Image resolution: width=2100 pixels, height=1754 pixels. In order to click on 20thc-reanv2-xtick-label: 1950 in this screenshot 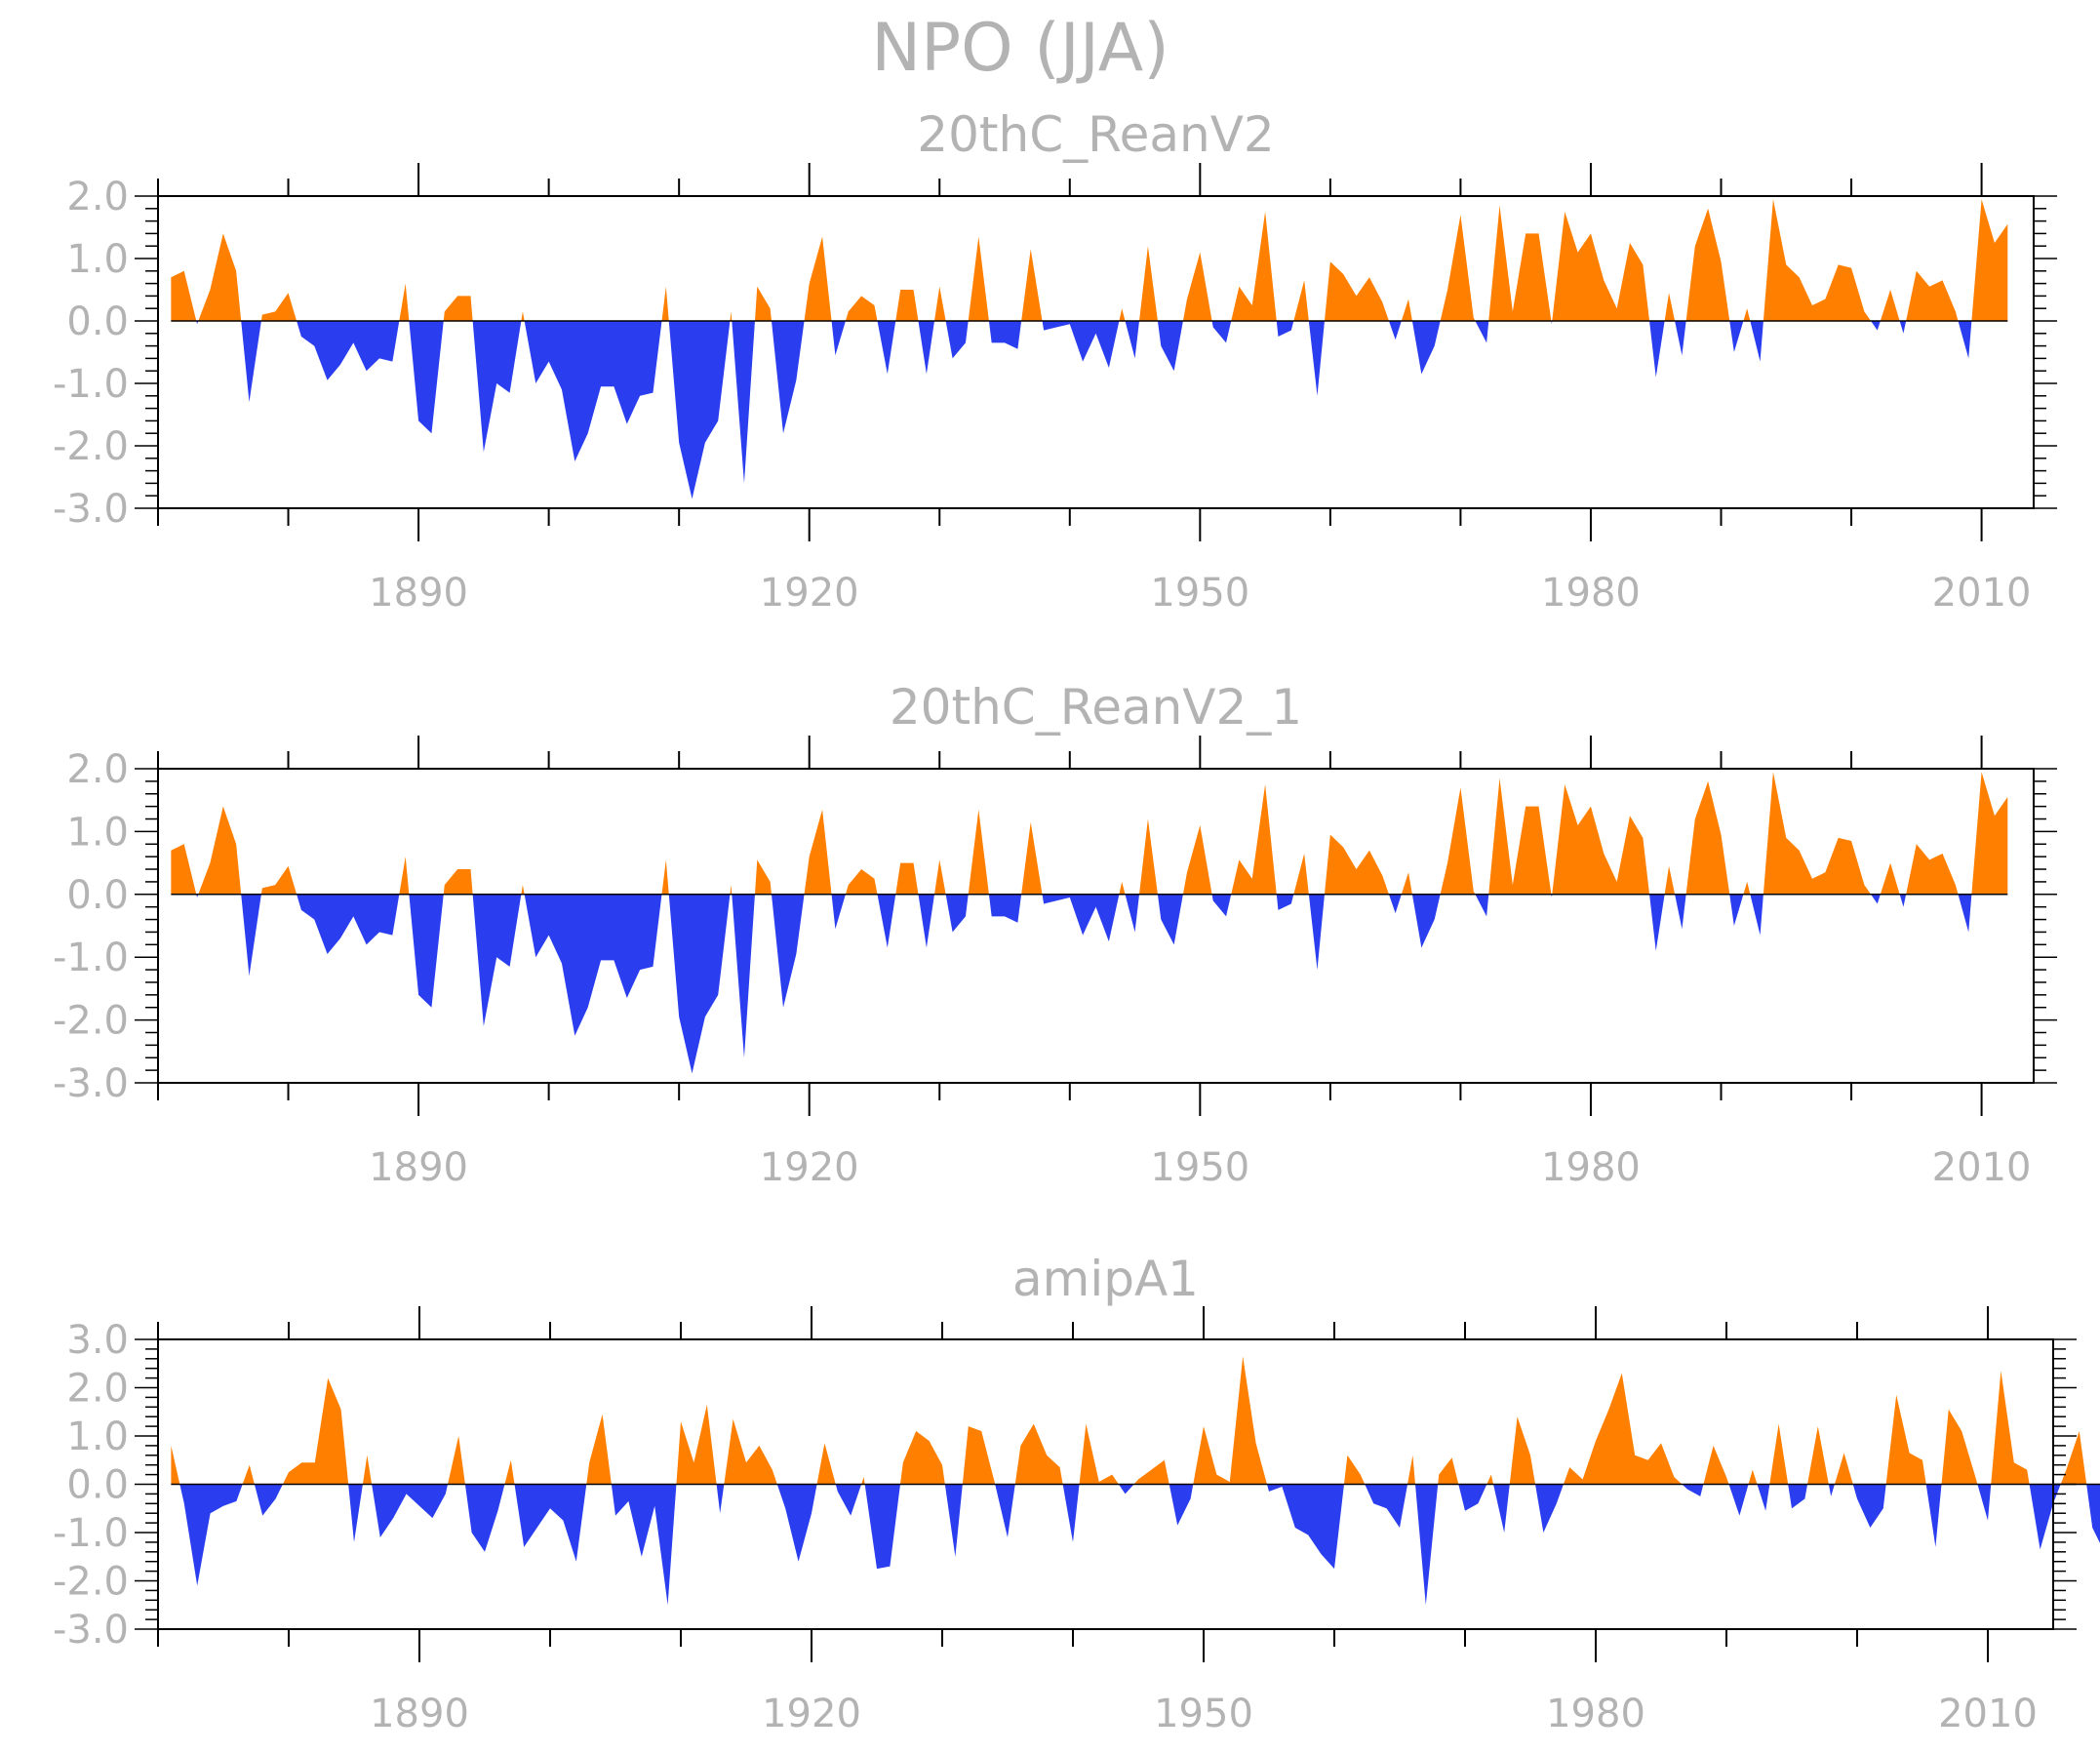, I will do `click(1199, 593)`.